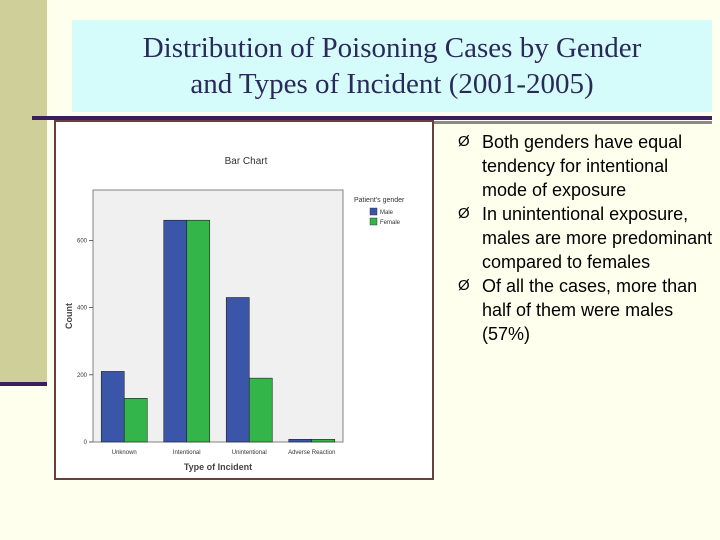 The height and width of the screenshot is (540, 720). Describe the element at coordinates (379, 200) in the screenshot. I see `legend-title: Patient's gender` at that location.